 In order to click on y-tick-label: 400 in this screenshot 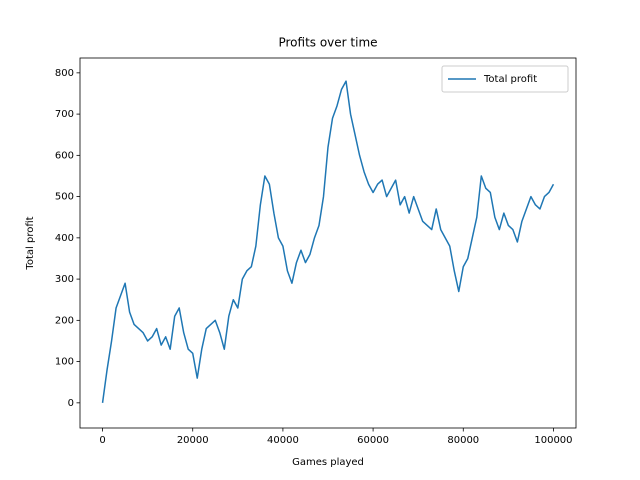, I will do `click(64, 238)`.